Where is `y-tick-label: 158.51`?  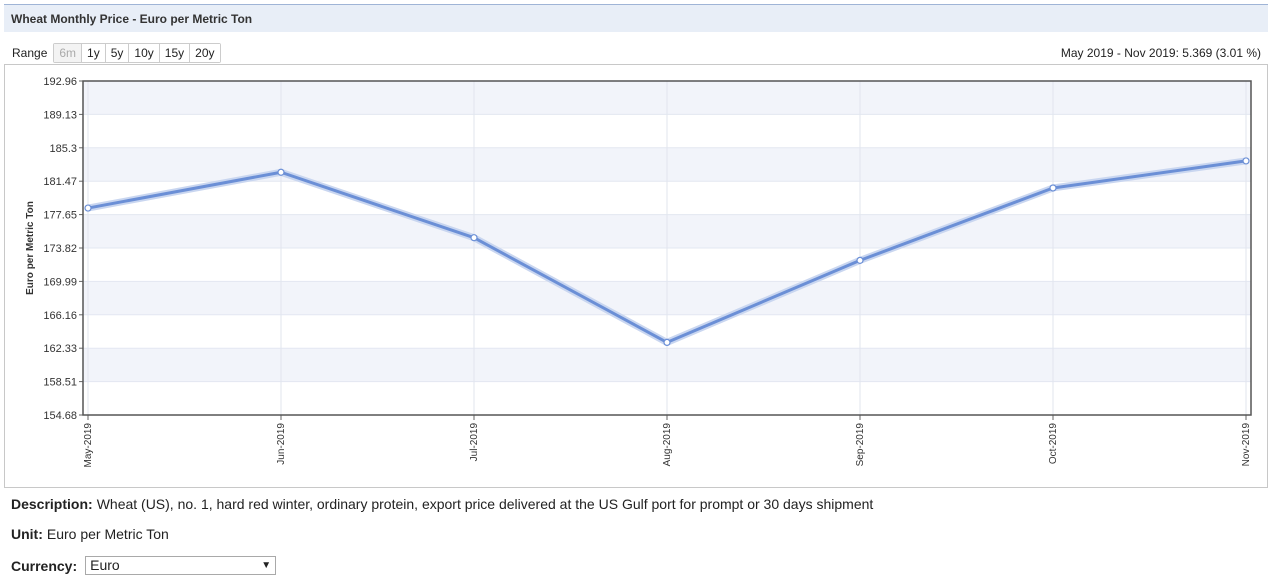 y-tick-label: 158.51 is located at coordinates (60, 383).